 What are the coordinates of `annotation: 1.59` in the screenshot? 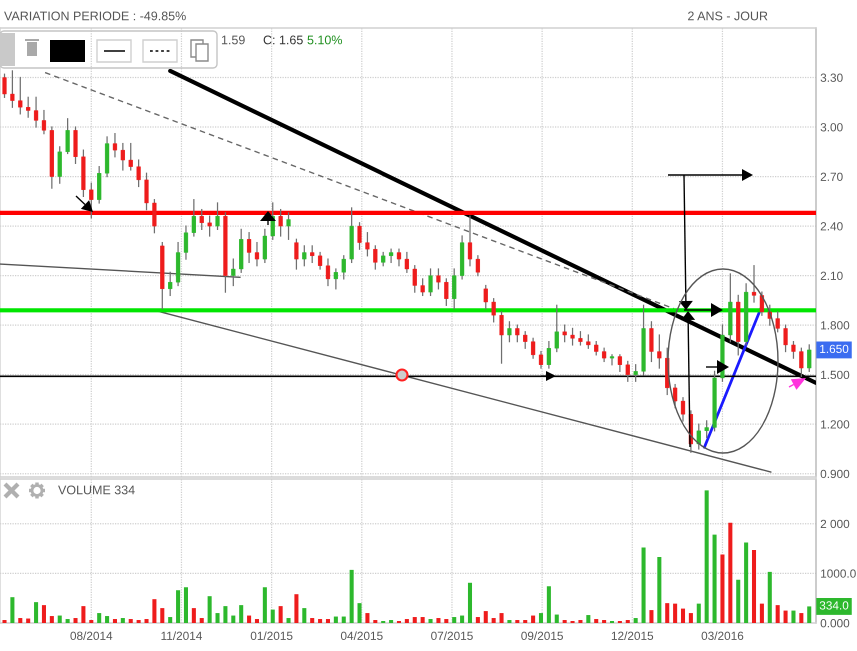 It's located at (233, 40).